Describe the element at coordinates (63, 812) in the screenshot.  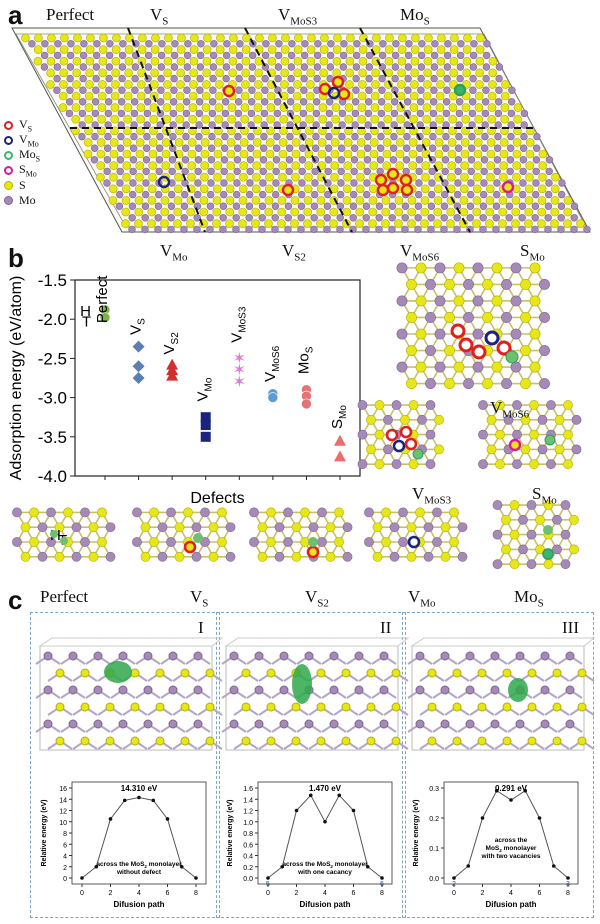
I see `y-tick-label: 12` at that location.